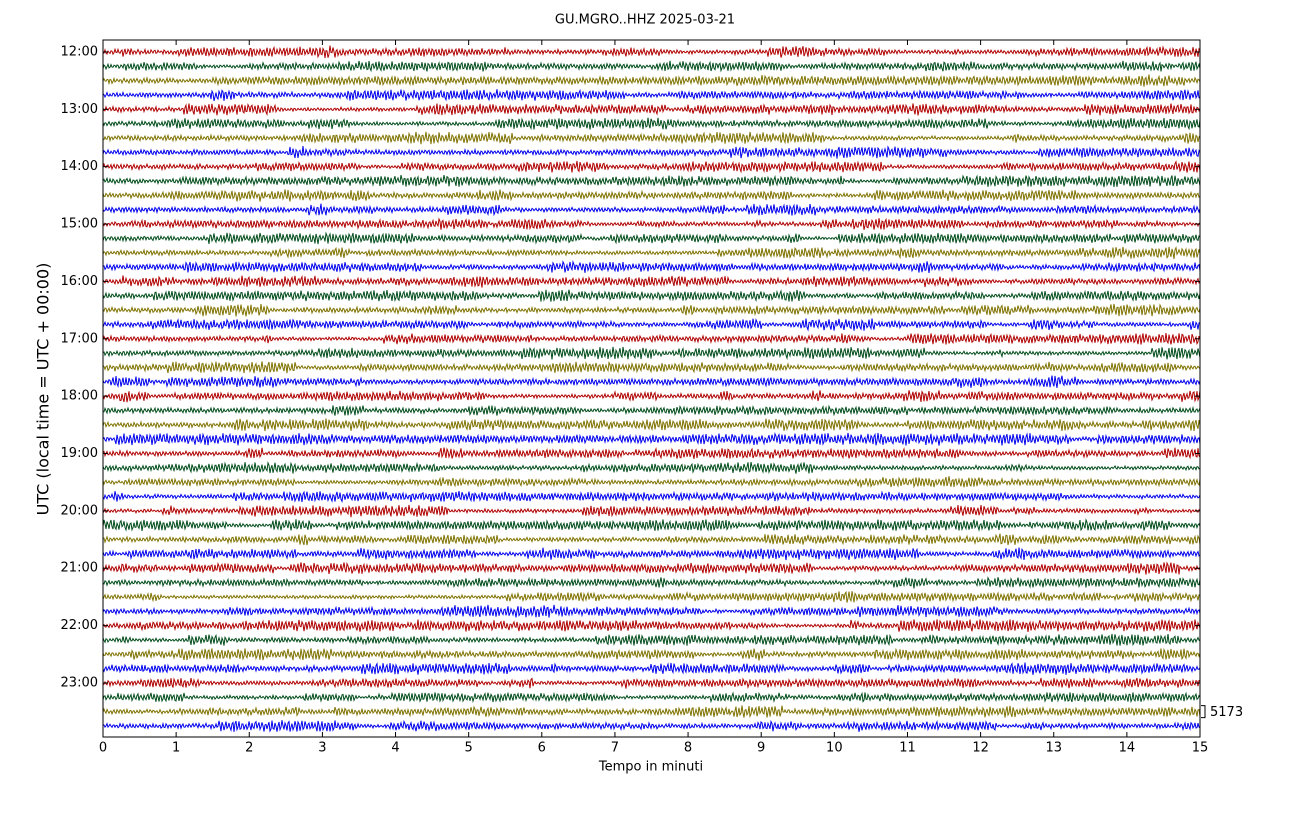 This screenshot has height=823, width=1290. I want to click on x-tick-label: 7, so click(615, 748).